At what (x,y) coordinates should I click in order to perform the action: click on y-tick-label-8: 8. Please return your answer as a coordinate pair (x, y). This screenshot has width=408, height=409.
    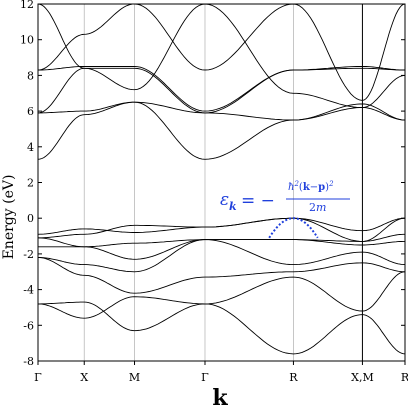
    Looking at the image, I should click on (30, 75).